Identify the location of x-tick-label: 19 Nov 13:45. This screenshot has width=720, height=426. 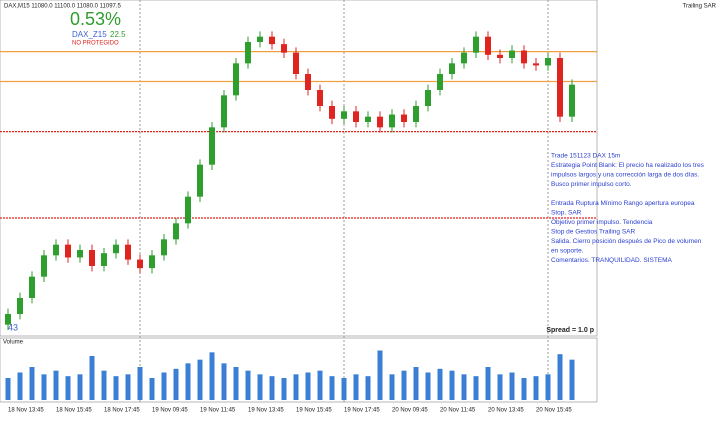
(266, 411).